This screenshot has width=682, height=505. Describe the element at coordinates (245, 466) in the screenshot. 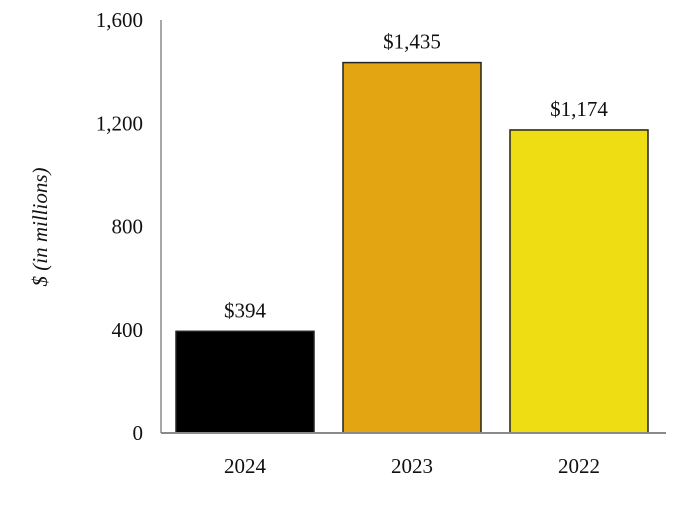

I see `x-tick-label: 2024` at that location.